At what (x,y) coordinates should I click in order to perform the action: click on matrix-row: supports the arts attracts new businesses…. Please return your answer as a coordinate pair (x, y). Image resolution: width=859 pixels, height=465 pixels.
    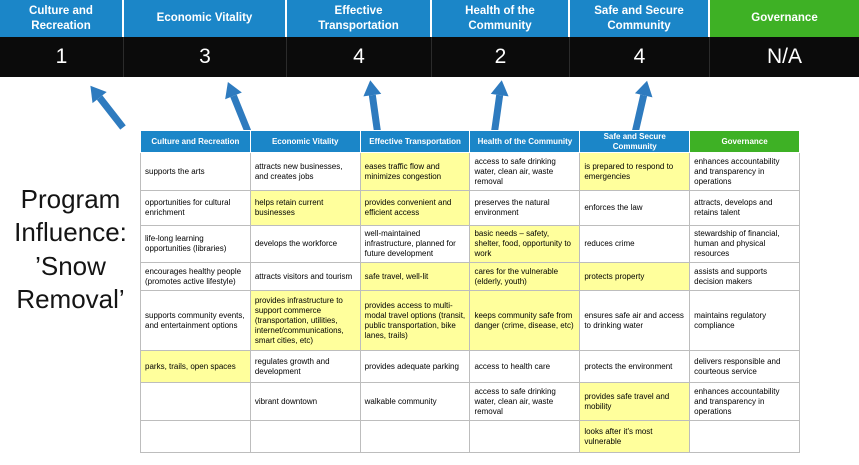
    Looking at the image, I should click on (470, 172).